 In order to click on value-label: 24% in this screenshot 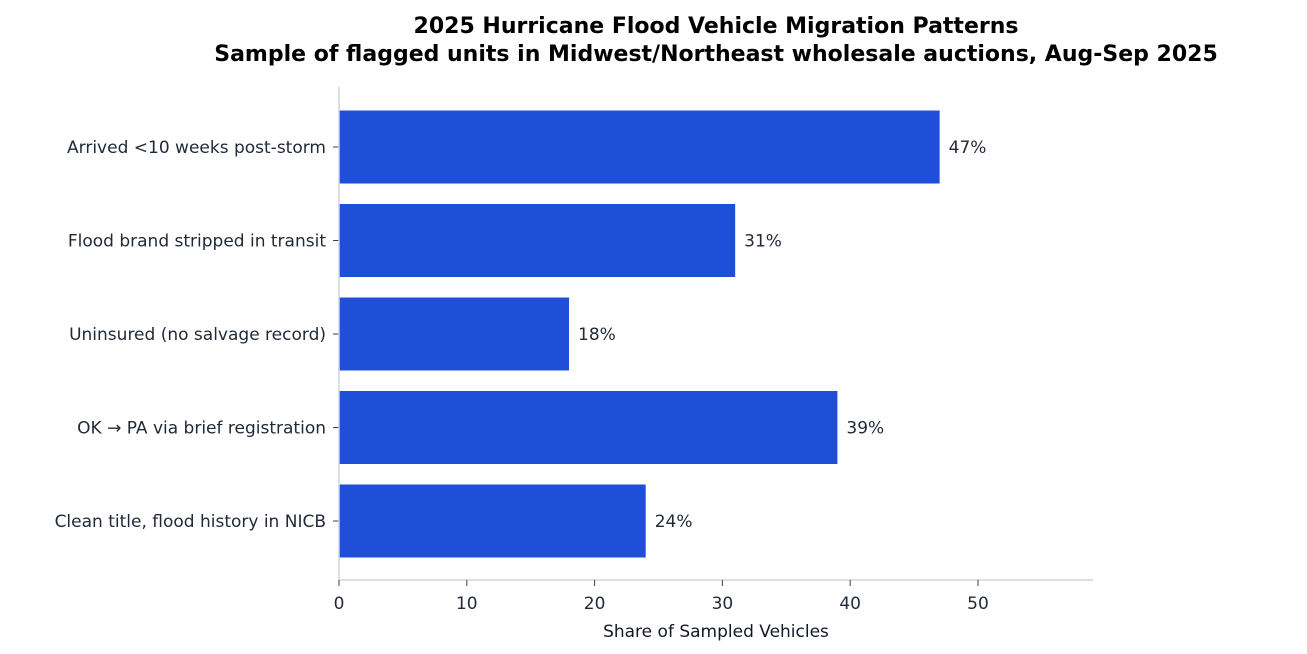, I will do `click(674, 522)`.